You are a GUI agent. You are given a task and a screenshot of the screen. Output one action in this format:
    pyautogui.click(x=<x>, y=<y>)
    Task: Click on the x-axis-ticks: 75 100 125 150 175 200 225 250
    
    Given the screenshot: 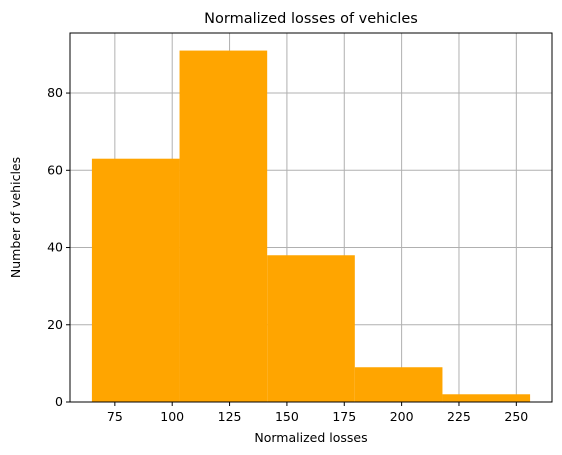 What is the action you would take?
    pyautogui.click(x=317, y=413)
    